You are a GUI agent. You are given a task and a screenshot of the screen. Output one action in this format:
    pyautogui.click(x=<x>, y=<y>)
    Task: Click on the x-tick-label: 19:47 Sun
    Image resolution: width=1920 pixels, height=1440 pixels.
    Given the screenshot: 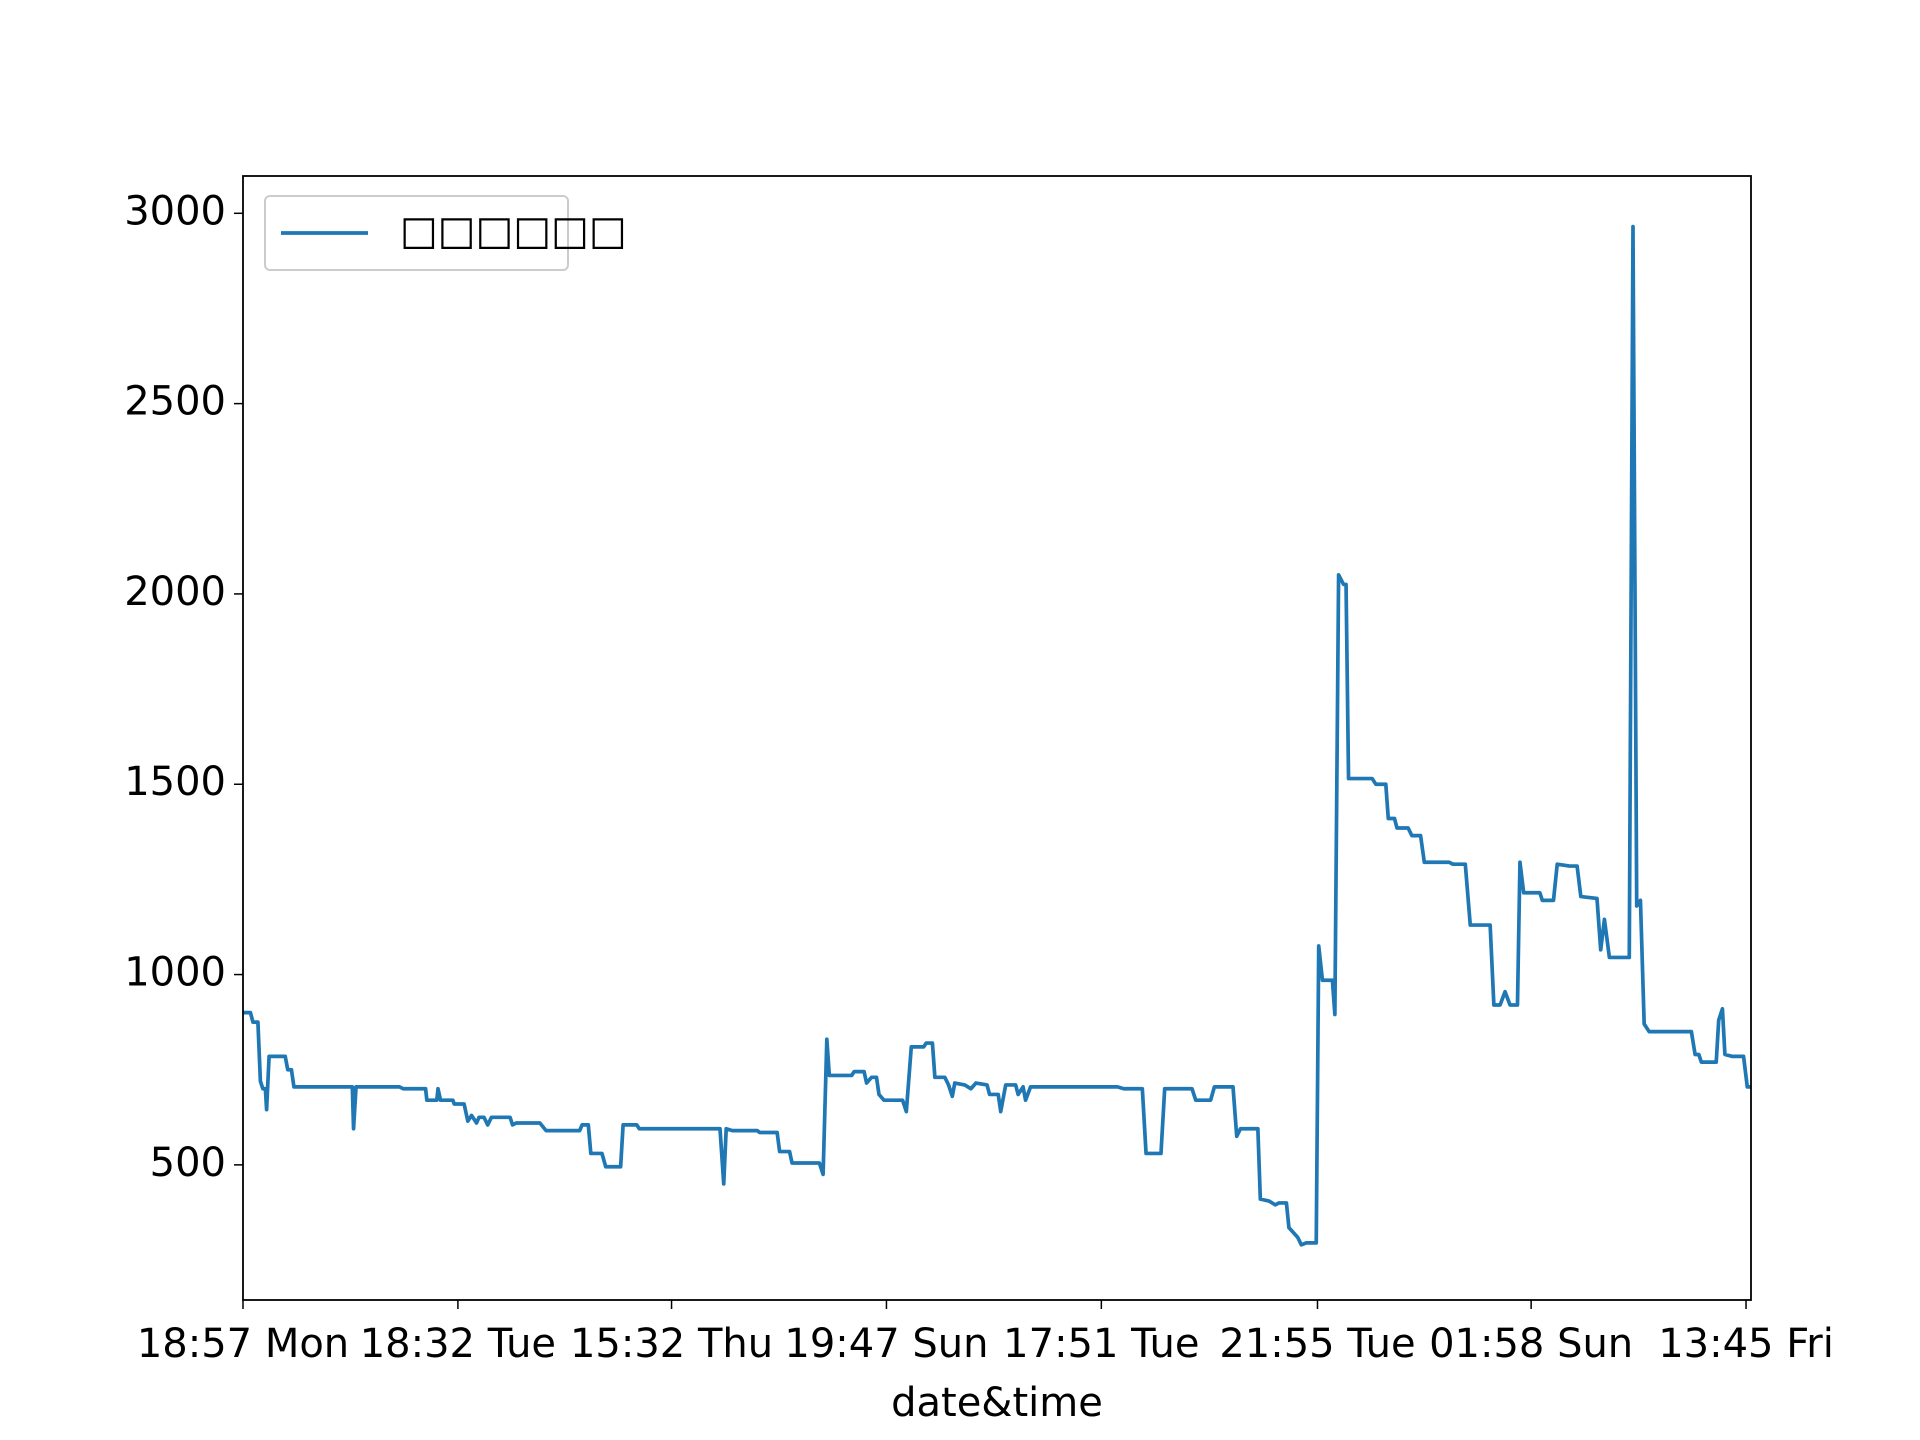 What is the action you would take?
    pyautogui.click(x=886, y=1344)
    